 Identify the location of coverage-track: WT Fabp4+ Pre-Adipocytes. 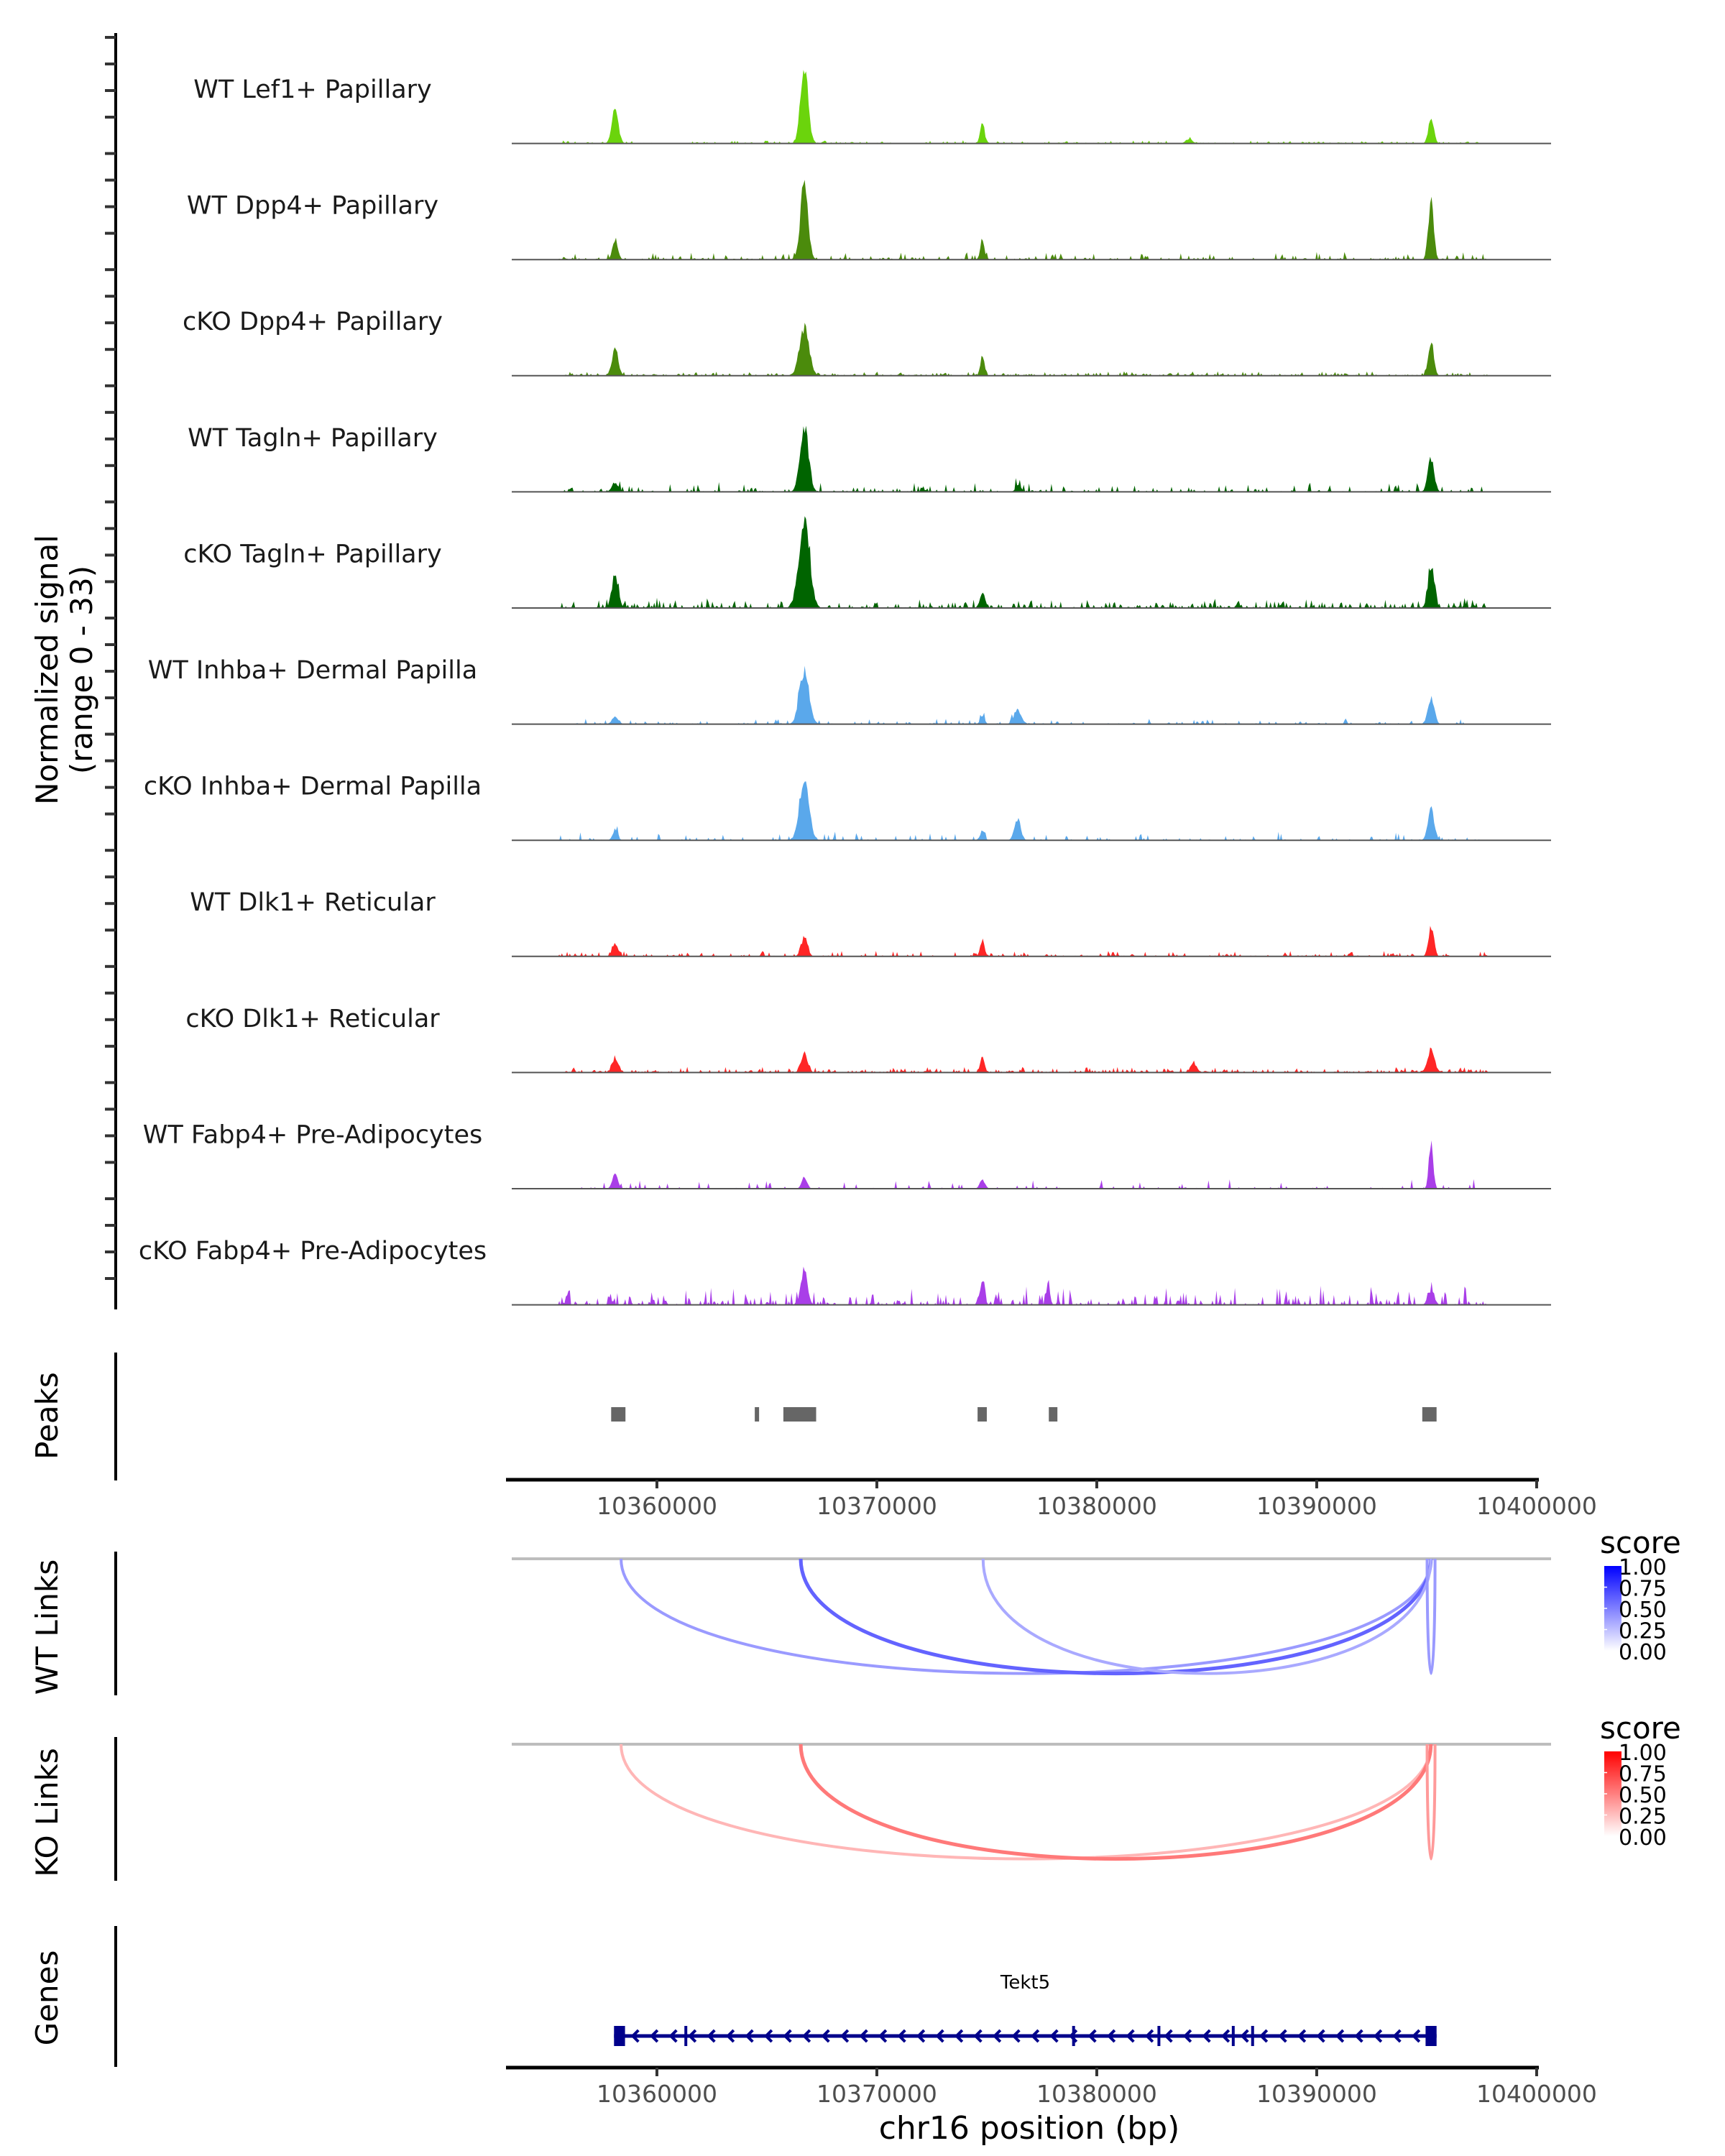
(847, 1154).